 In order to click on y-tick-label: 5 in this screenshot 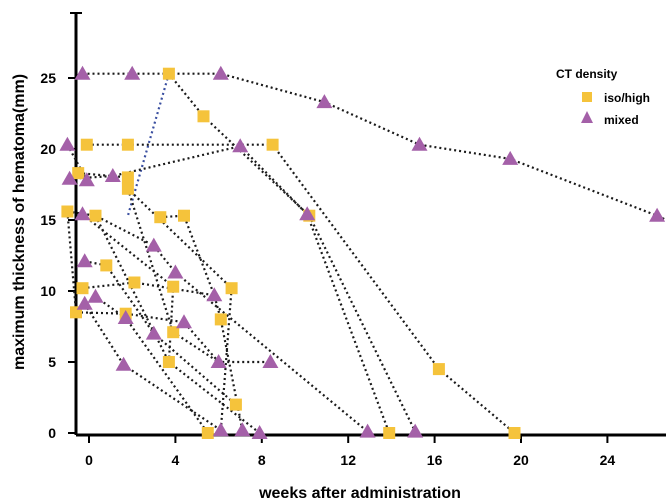, I will do `click(52, 362)`.